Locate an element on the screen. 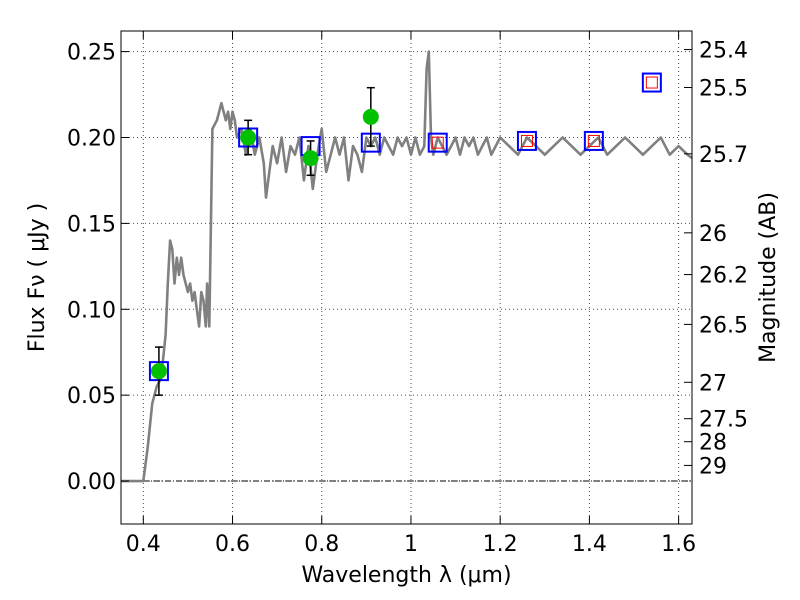 The width and height of the screenshot is (800, 600). y-tick-label: 0.10 is located at coordinates (91, 310).